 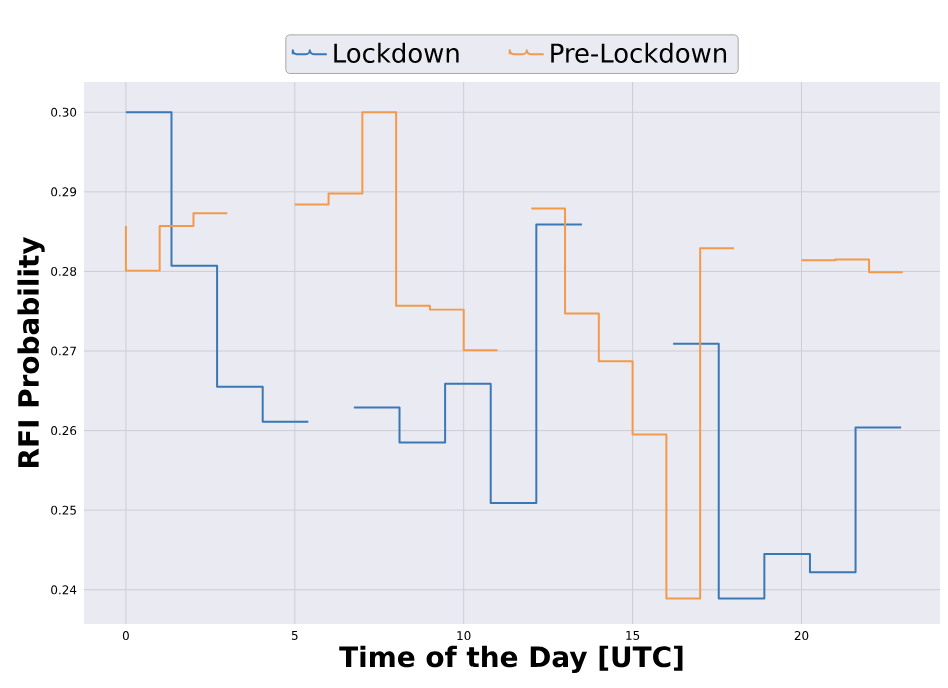 What do you see at coordinates (511, 659) in the screenshot?
I see `x-axis-title: Time of the Day [UTC]` at bounding box center [511, 659].